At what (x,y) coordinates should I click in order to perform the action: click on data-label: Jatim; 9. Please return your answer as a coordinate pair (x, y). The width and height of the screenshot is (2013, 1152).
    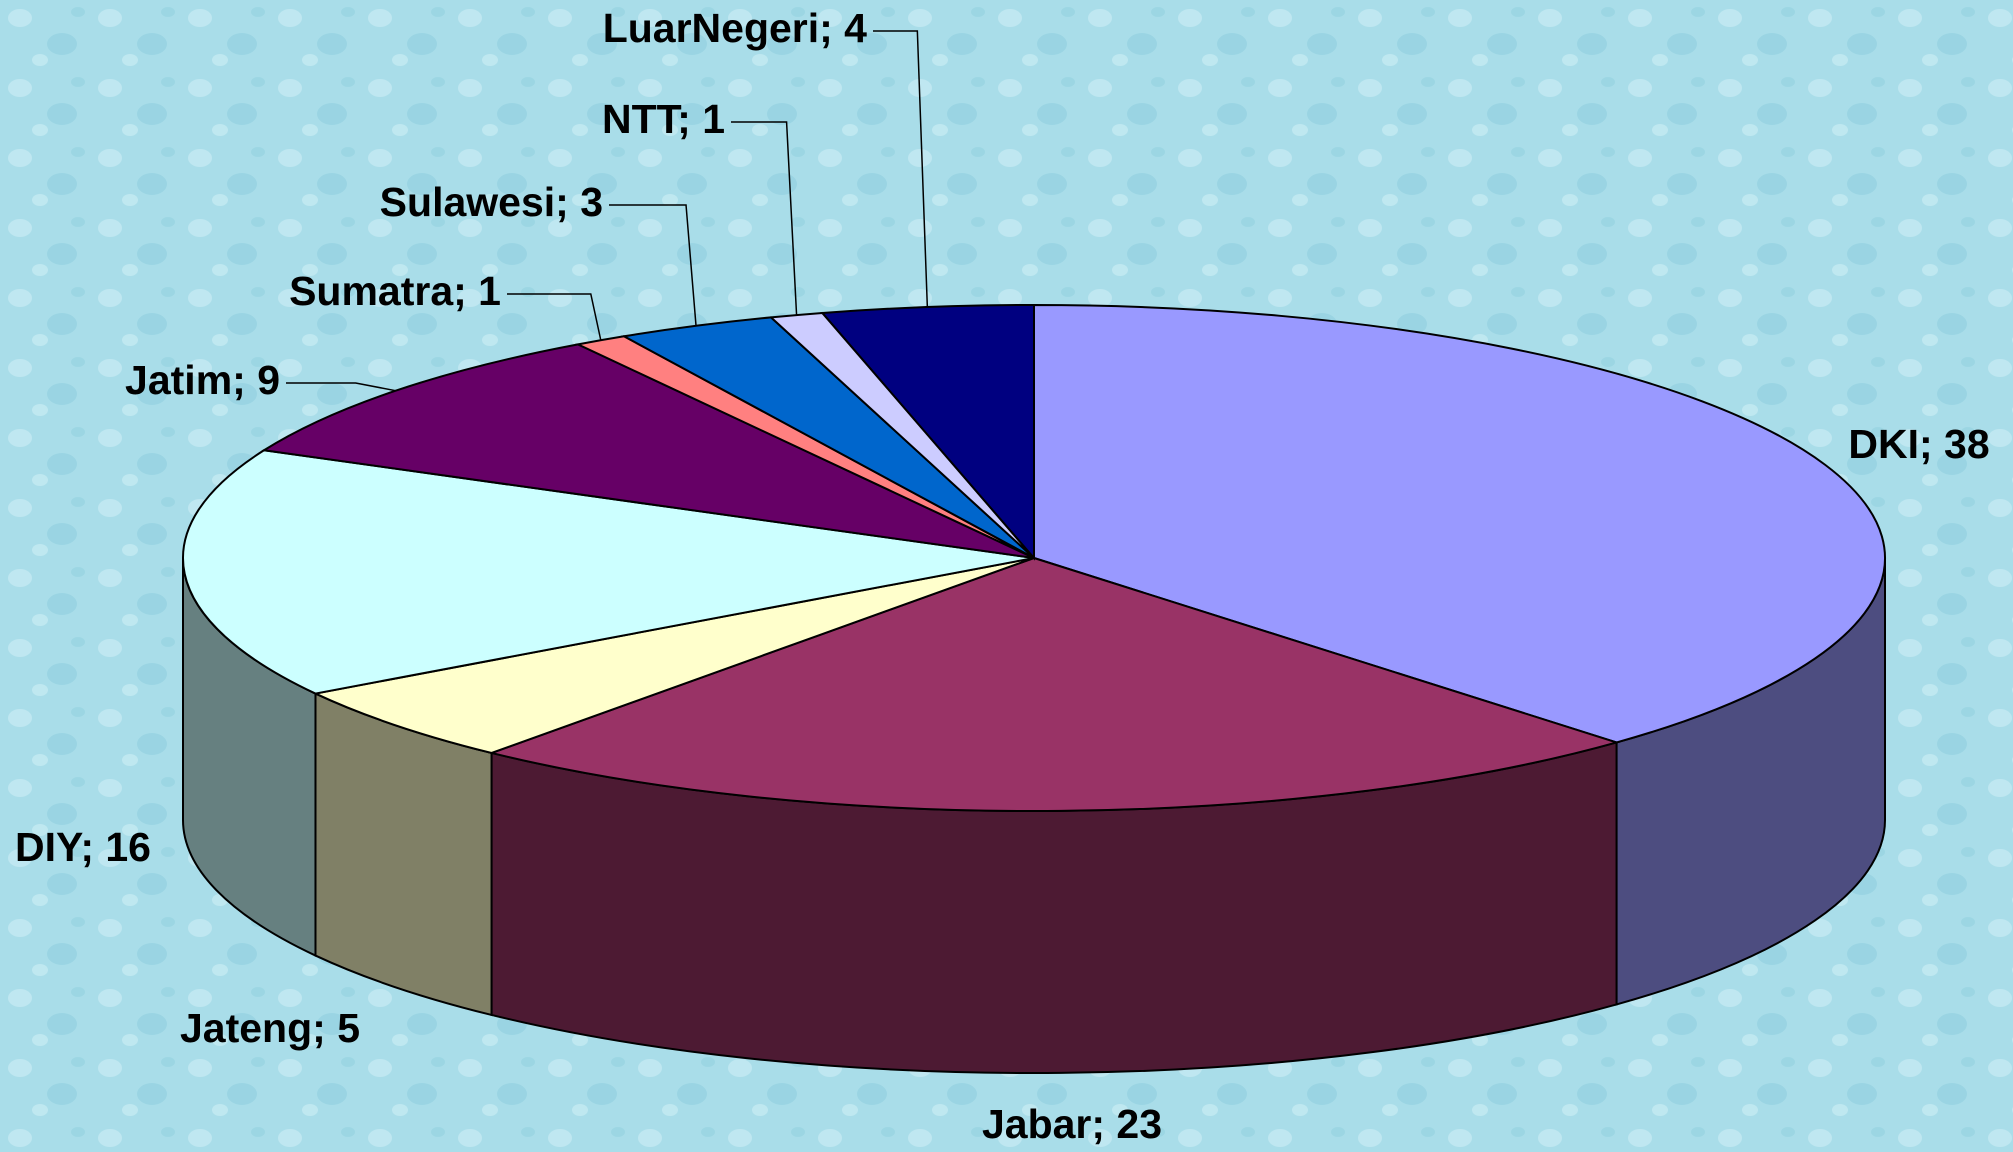
    Looking at the image, I should click on (202, 380).